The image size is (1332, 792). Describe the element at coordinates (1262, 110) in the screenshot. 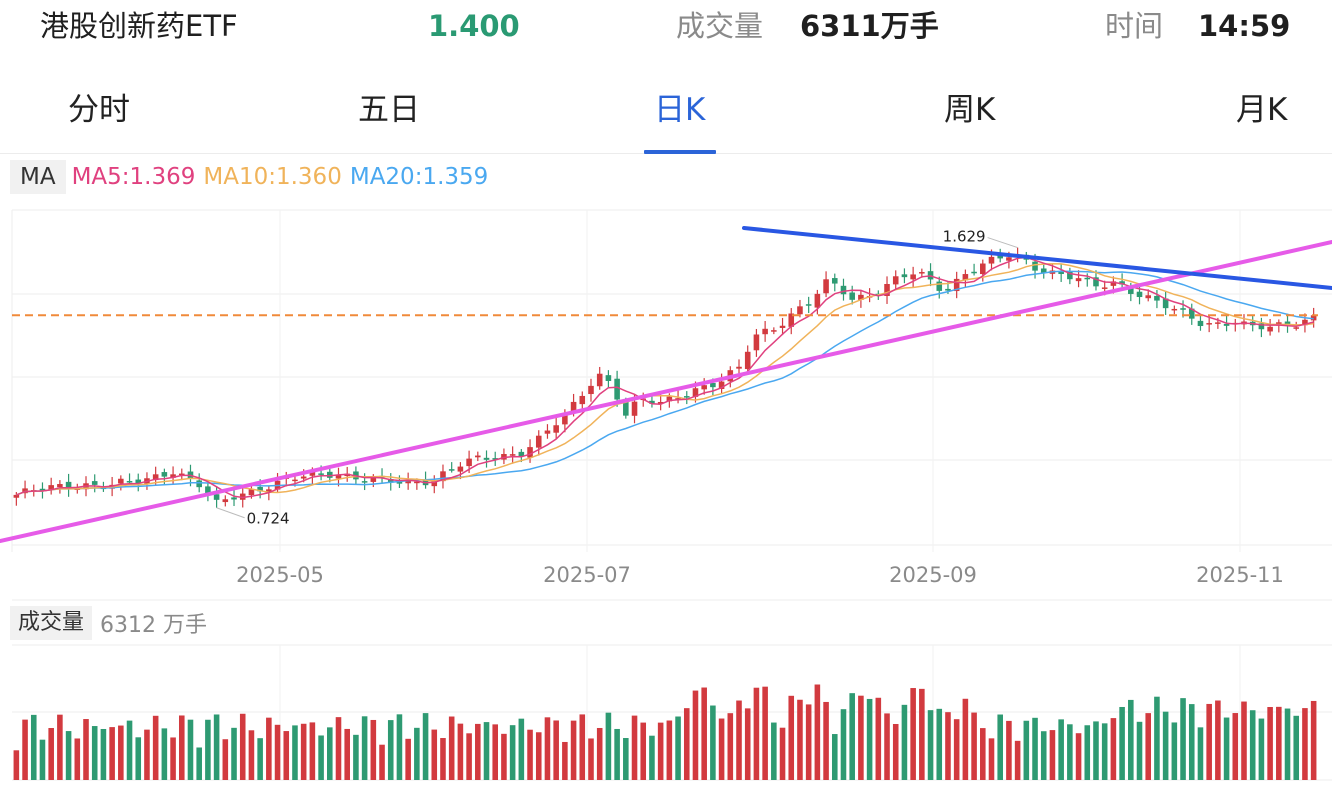

I see `tab-monthly-k: 月K` at that location.